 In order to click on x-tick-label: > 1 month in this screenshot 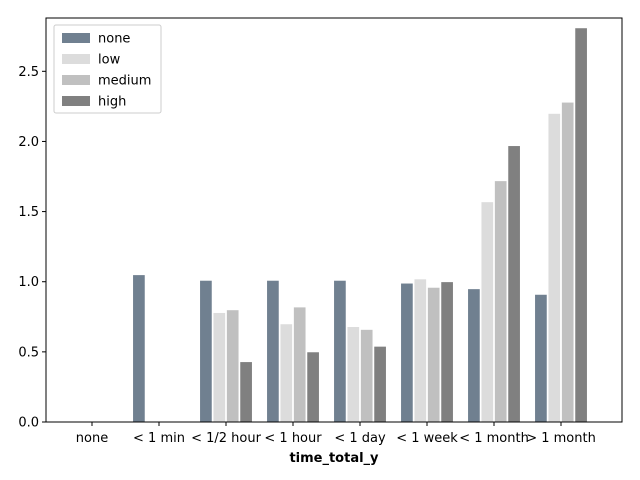, I will do `click(561, 438)`.